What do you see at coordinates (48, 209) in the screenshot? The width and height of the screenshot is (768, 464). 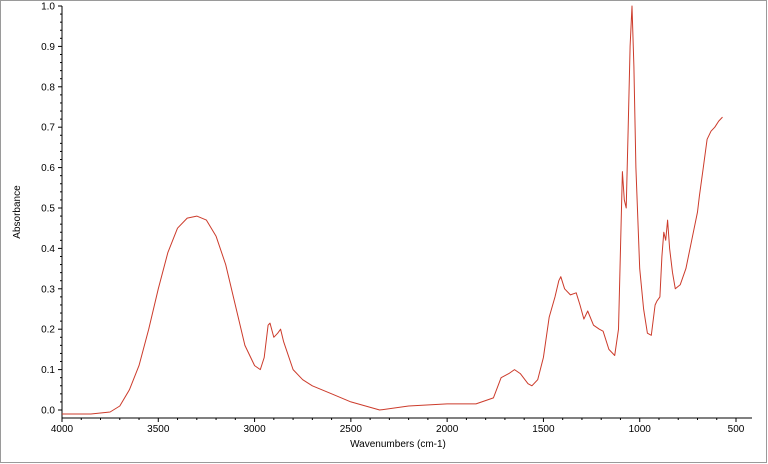 I see `y-tick-label: 0.5` at bounding box center [48, 209].